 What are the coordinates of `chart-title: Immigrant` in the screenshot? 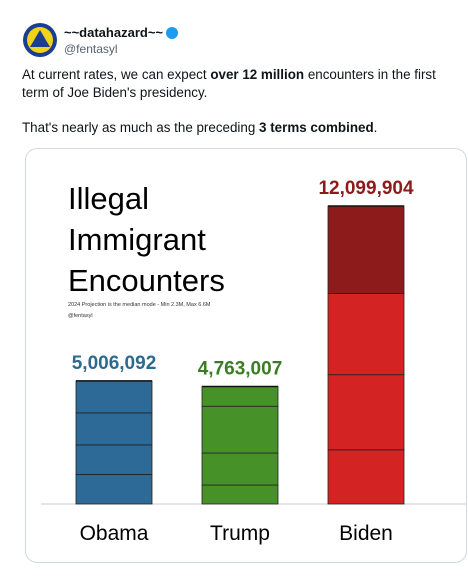 It's located at (137, 239).